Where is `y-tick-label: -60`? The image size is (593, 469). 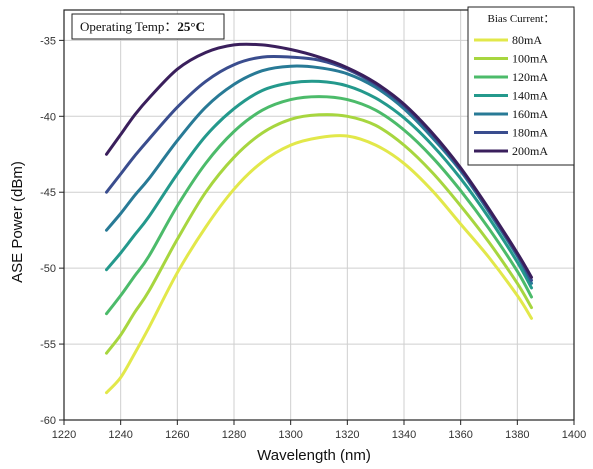 y-tick-label: -60 is located at coordinates (48, 421).